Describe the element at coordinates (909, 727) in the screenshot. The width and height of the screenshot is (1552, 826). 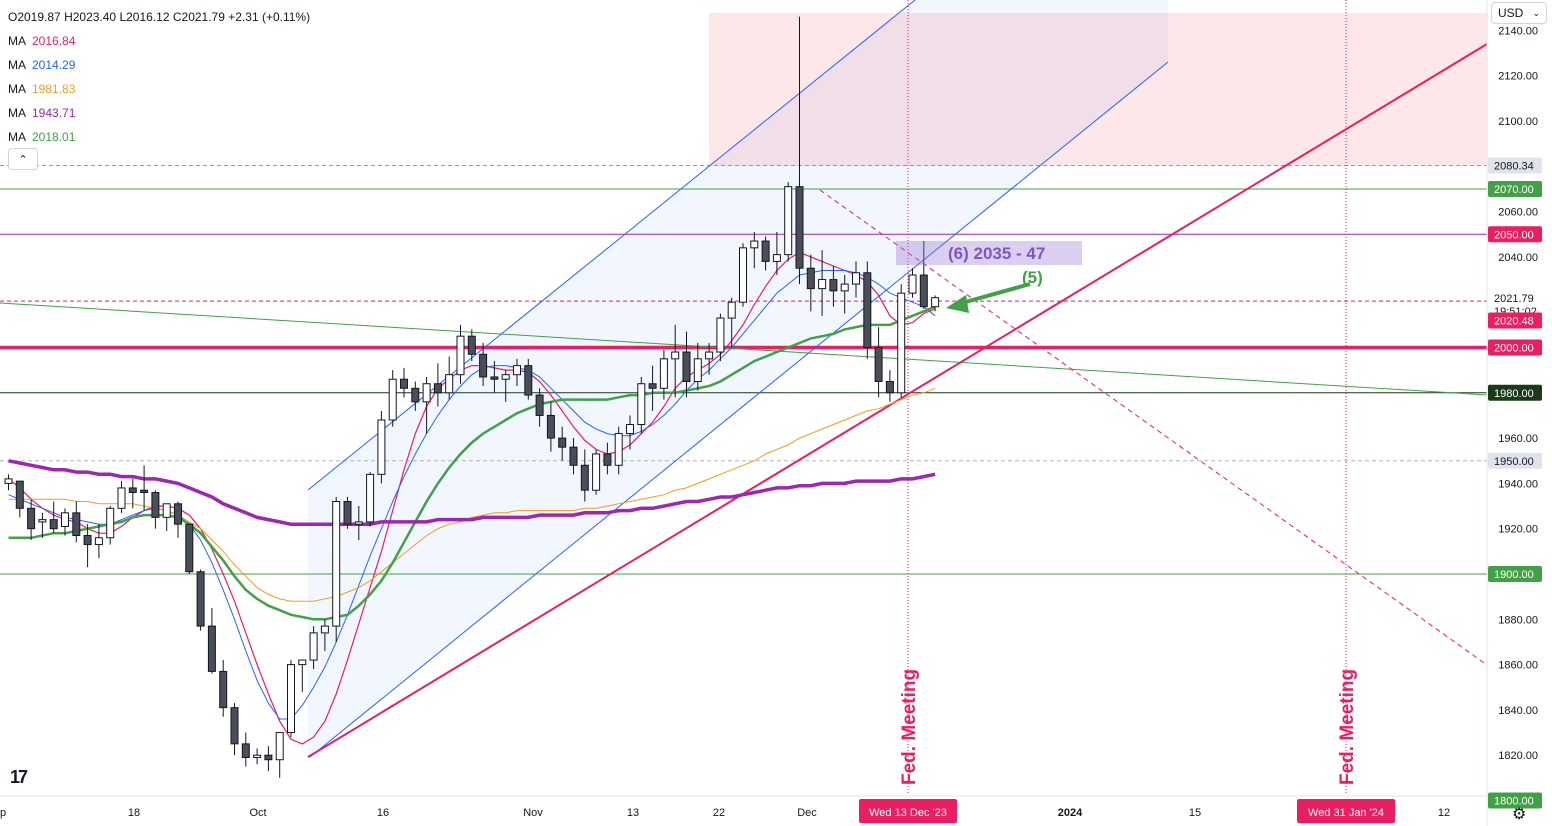
I see `fed-meeting-label: Fed. Meeting` at that location.